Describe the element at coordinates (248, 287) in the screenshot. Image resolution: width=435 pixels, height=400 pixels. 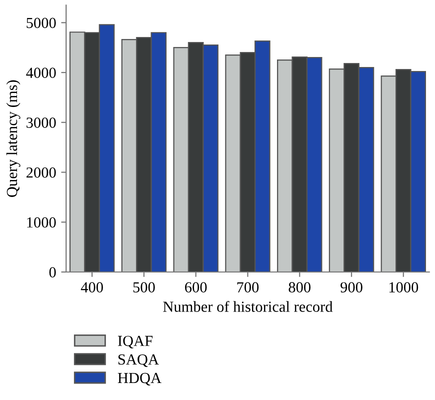
I see `x-tick-label: 700` at that location.